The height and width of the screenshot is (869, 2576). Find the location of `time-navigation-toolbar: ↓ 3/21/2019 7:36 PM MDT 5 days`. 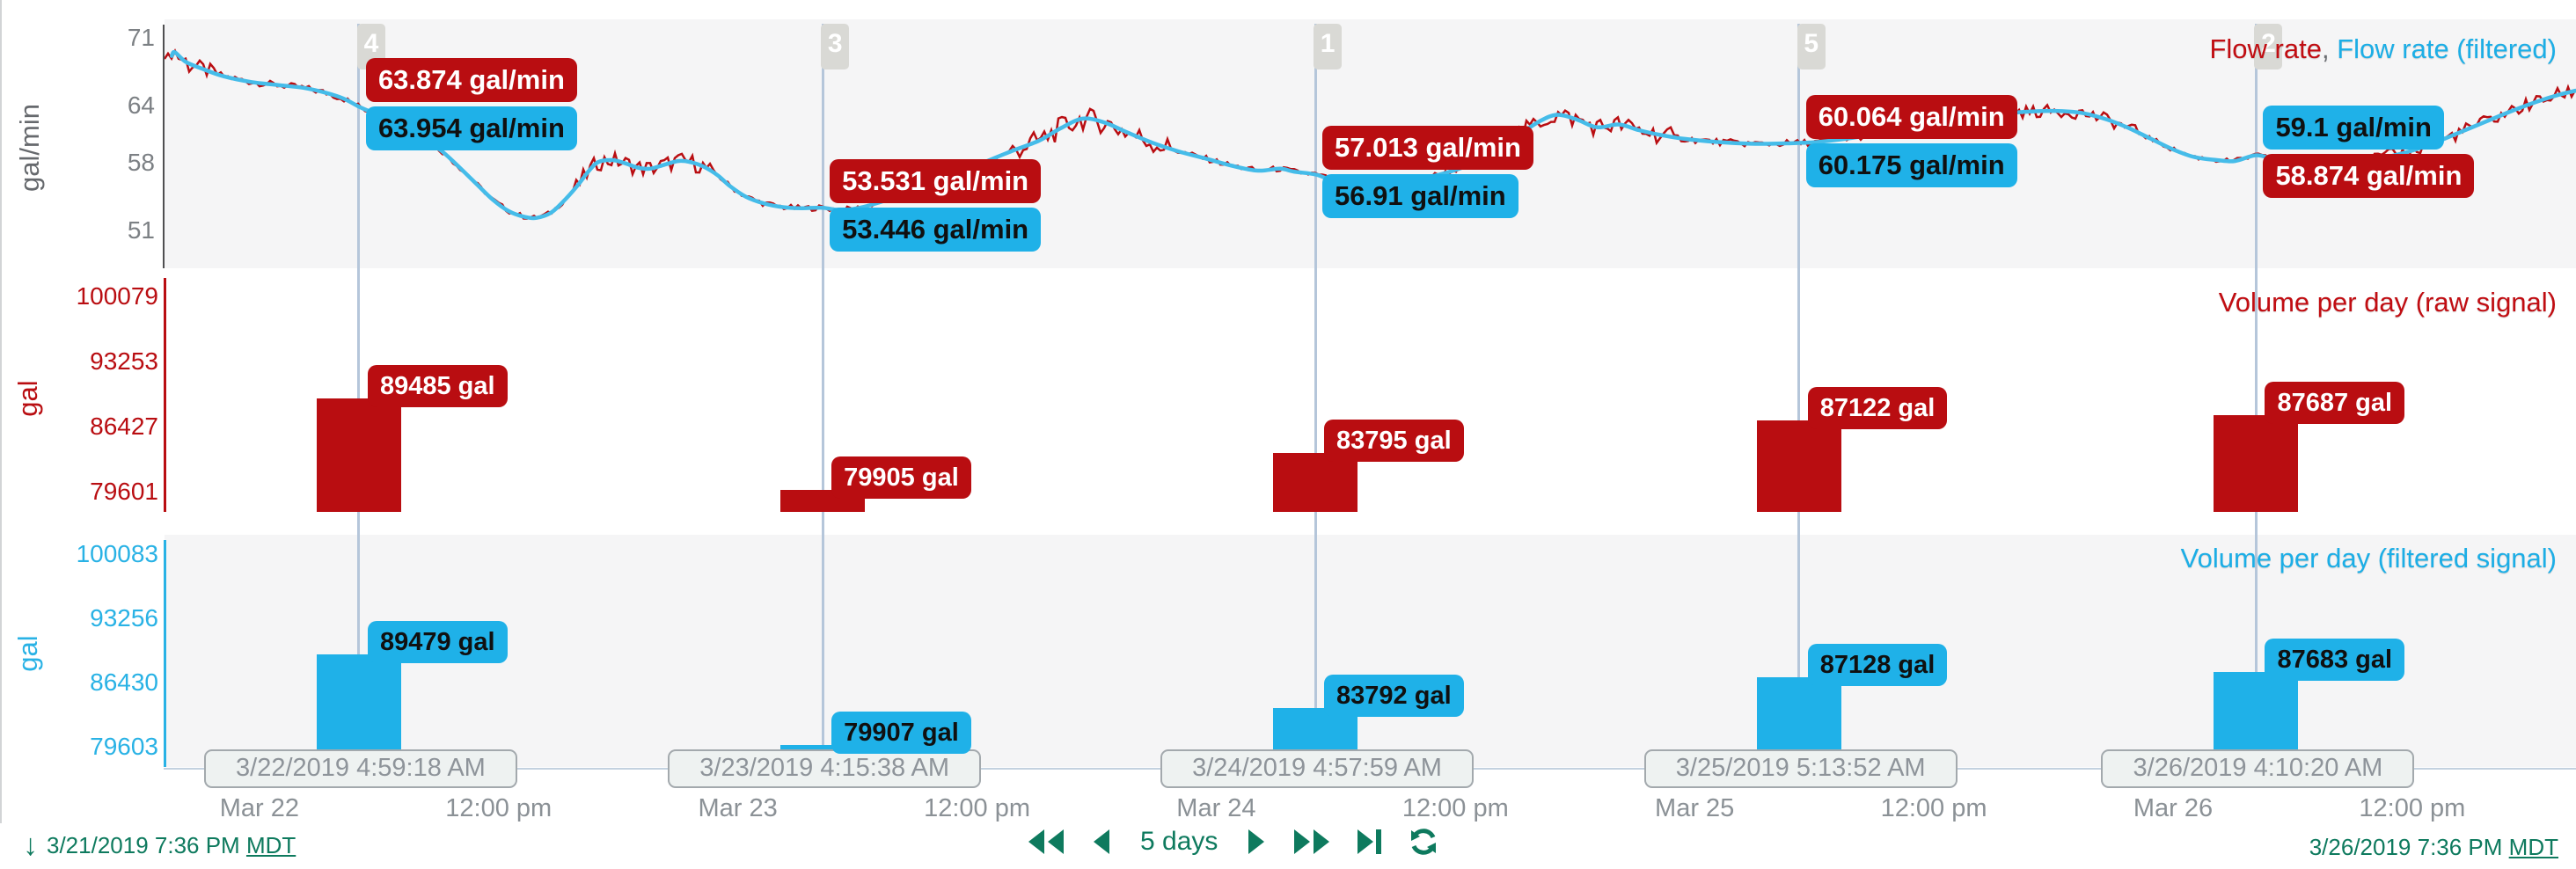

time-navigation-toolbar: ↓ 3/21/2019 7:36 PM MDT 5 days is located at coordinates (1288, 846).